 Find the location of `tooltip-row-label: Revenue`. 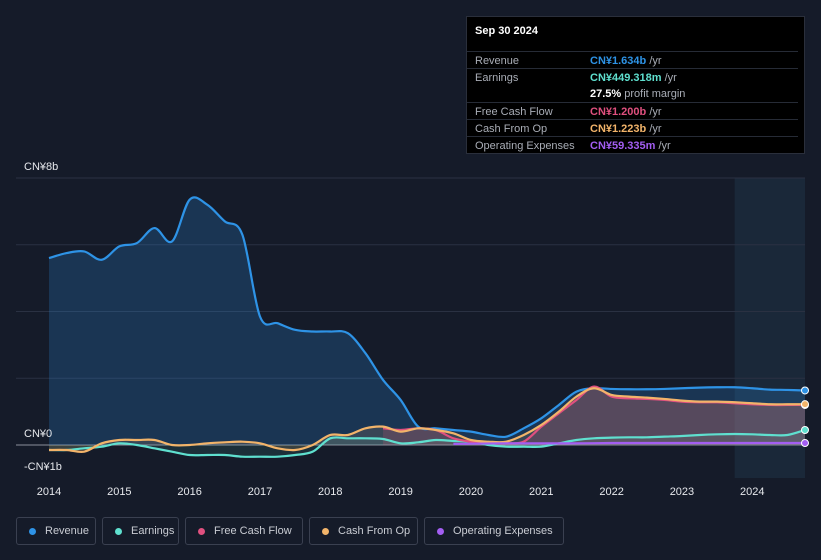

tooltip-row-label: Revenue is located at coordinates (497, 61).